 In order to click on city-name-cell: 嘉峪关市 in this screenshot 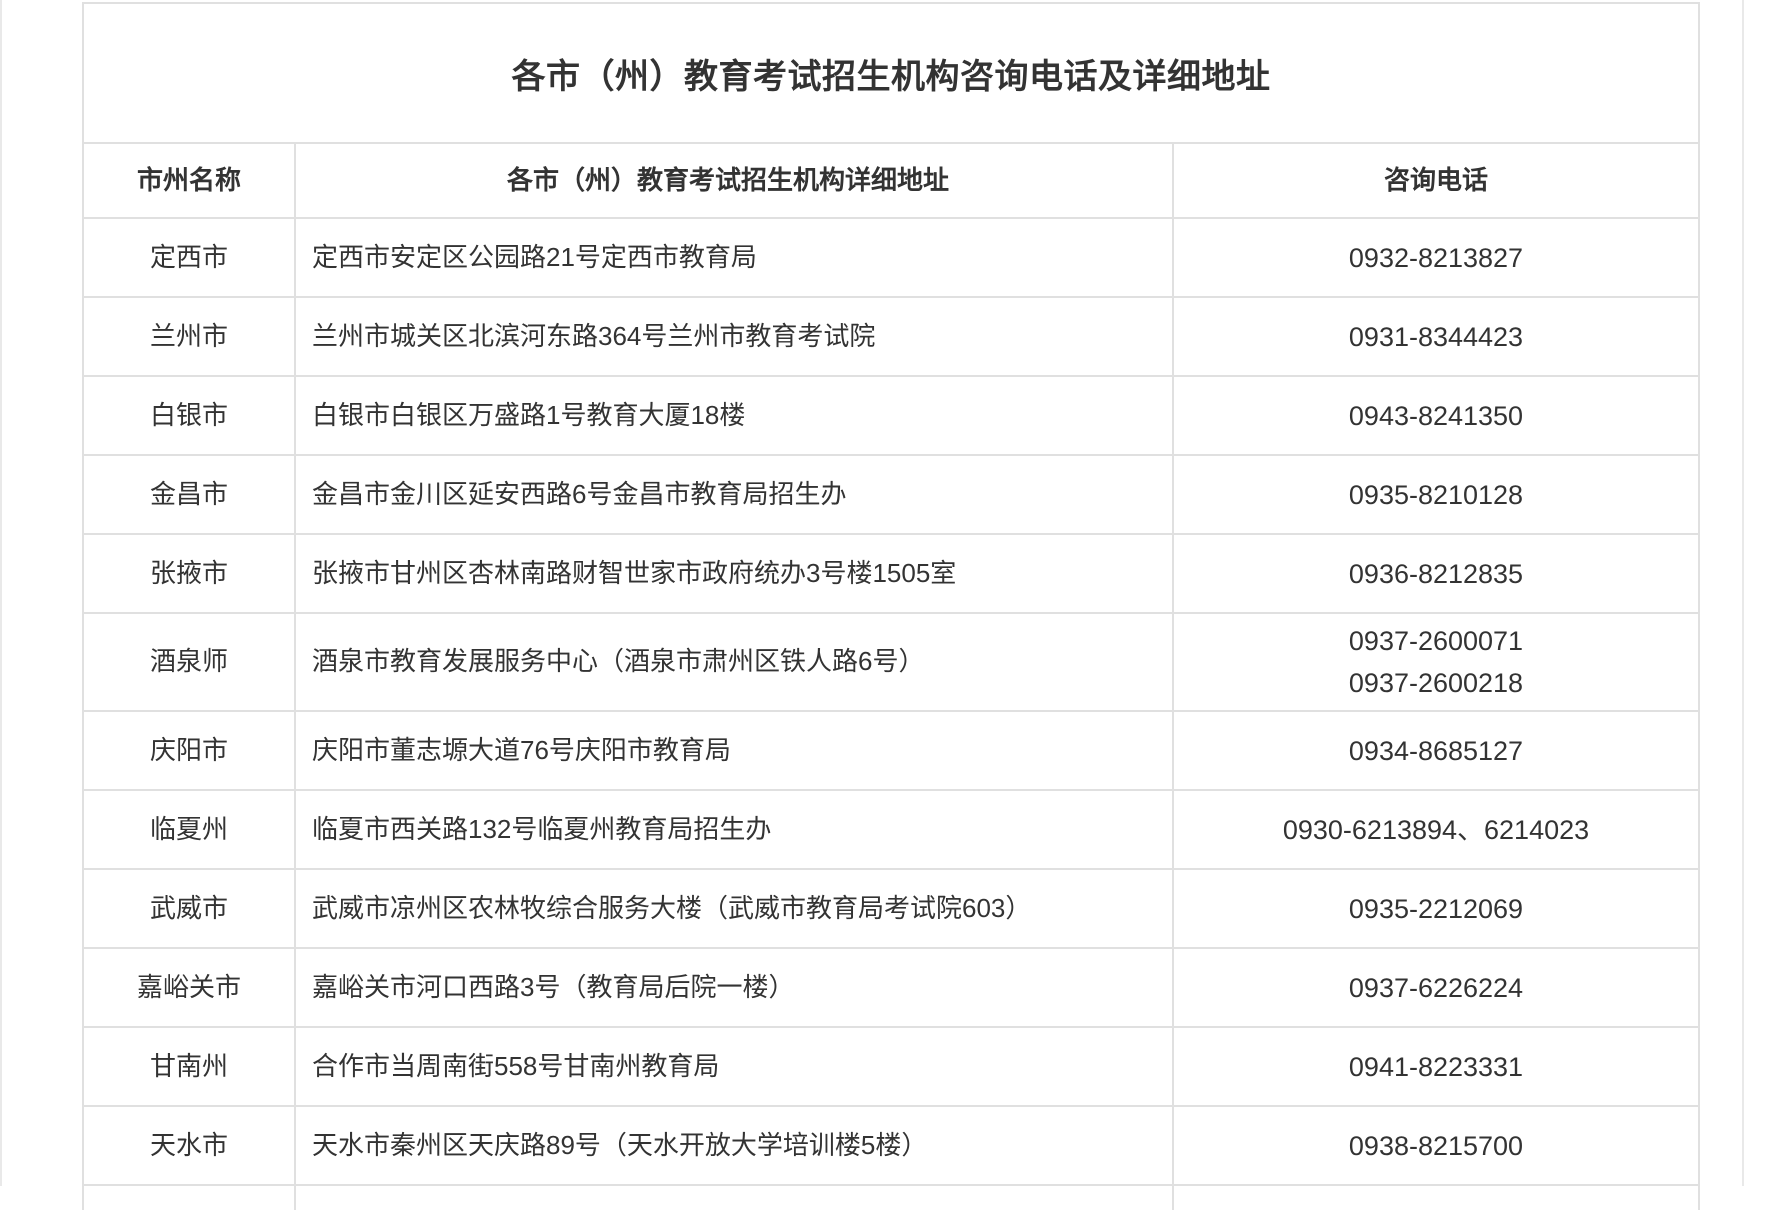, I will do `click(190, 987)`.